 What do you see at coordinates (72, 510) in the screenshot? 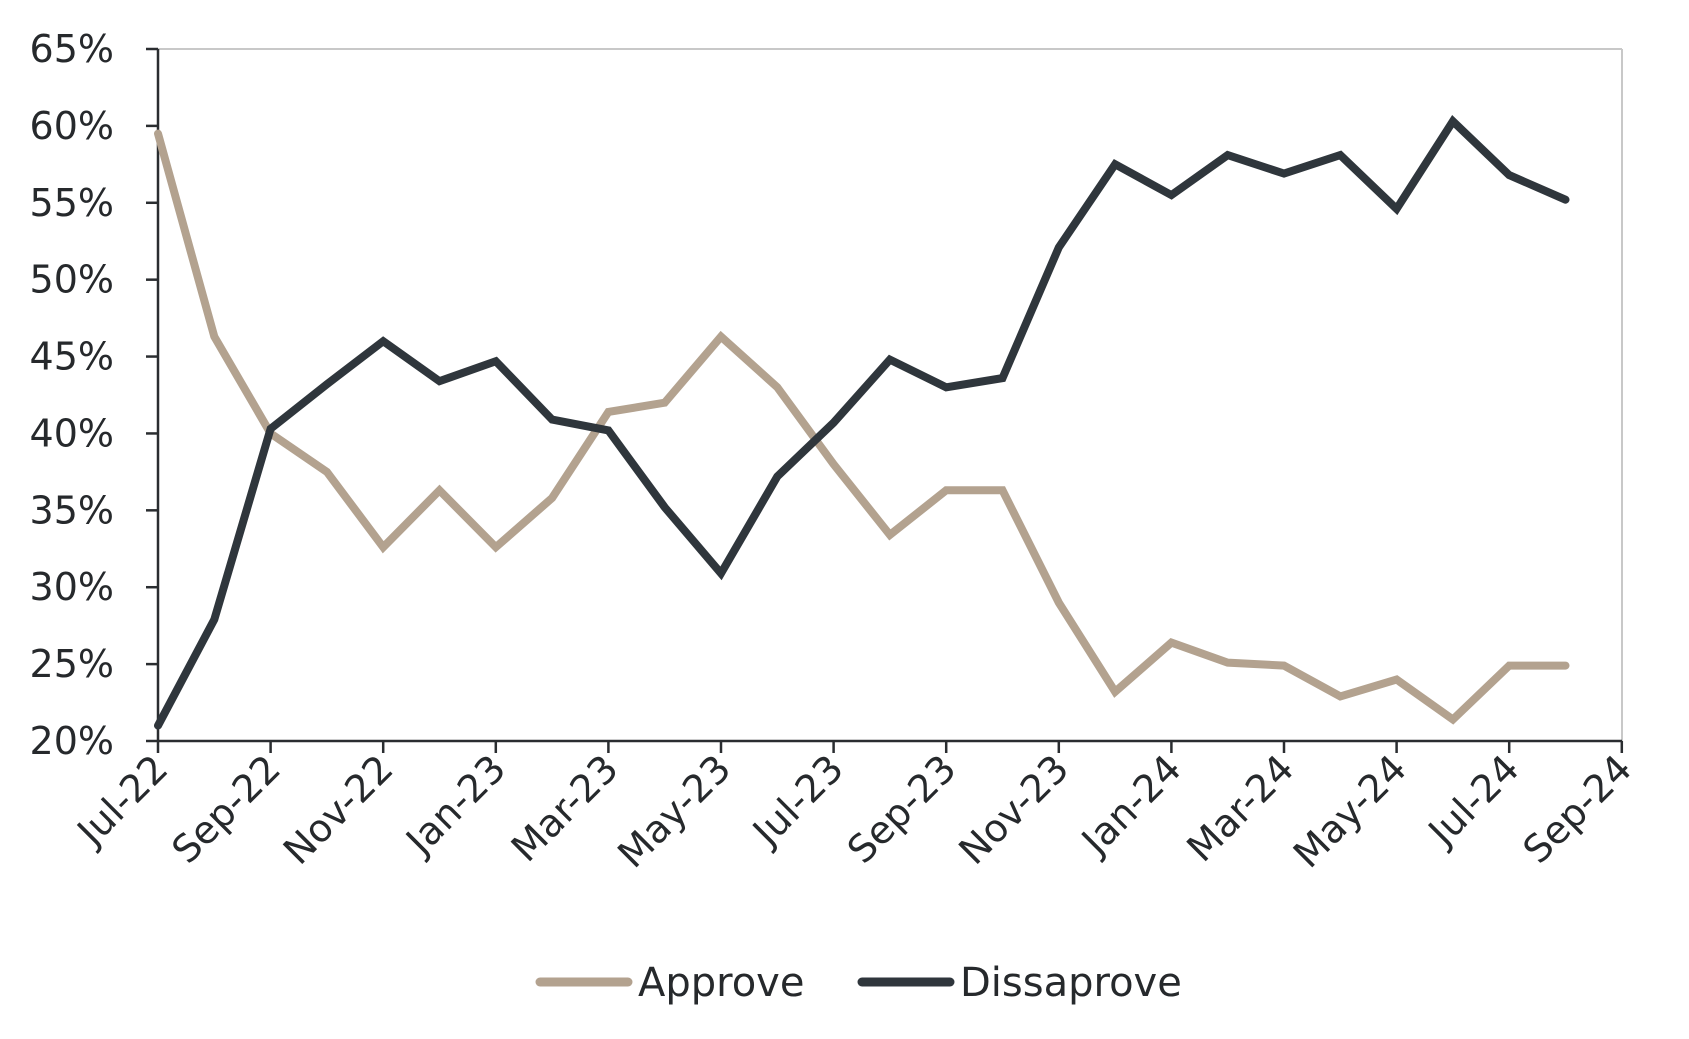
I see `y-tick-label: 35%` at bounding box center [72, 510].